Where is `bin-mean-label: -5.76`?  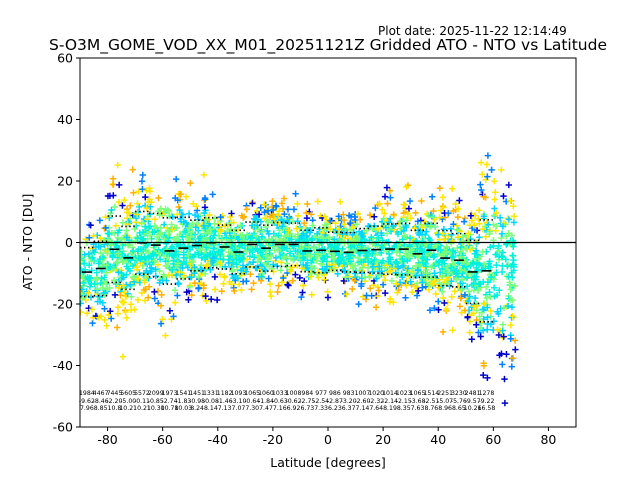 bin-mean-label: -5.76 is located at coordinates (459, 401).